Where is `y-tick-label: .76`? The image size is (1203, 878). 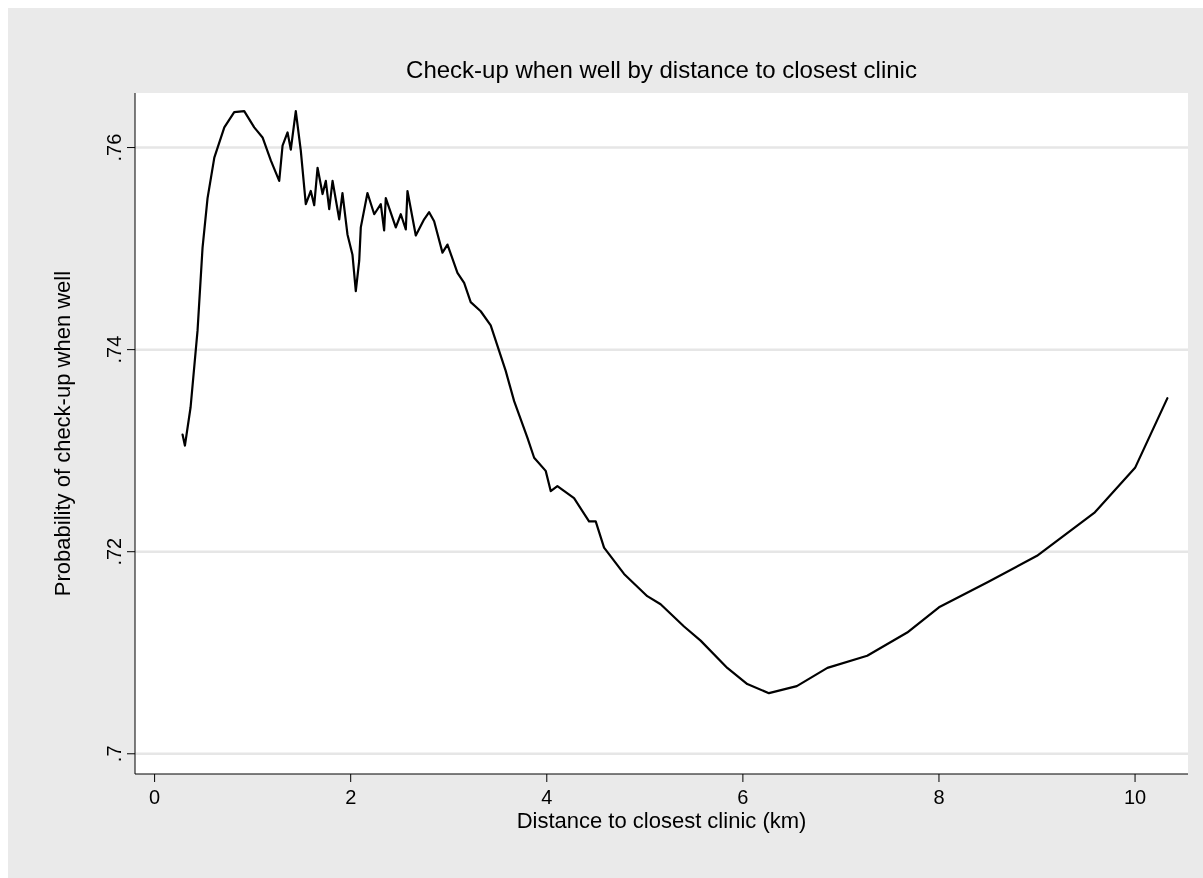 y-tick-label: .76 is located at coordinates (114, 147).